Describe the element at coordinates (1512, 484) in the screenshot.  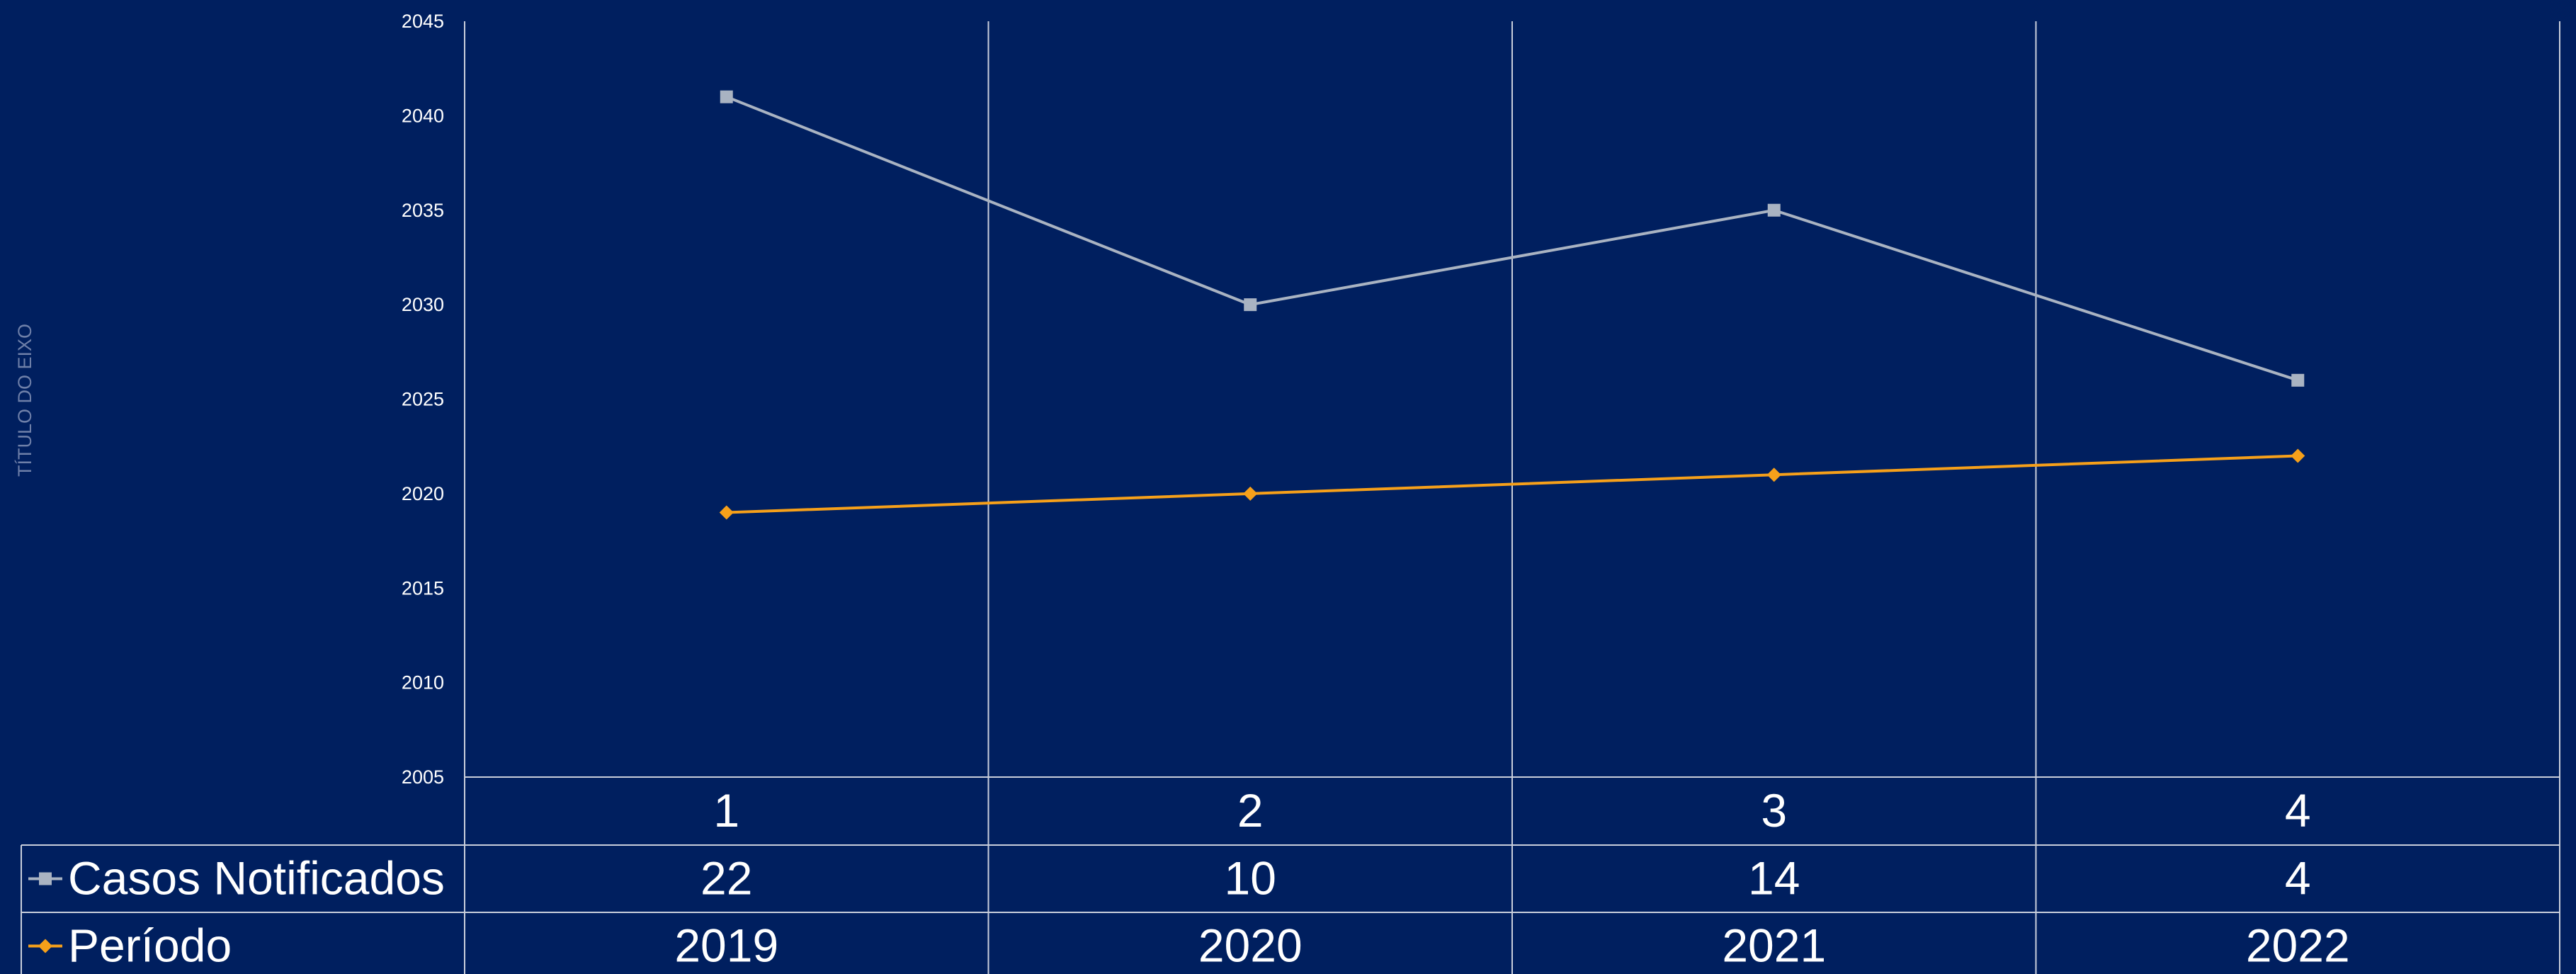
I see `series-line` at that location.